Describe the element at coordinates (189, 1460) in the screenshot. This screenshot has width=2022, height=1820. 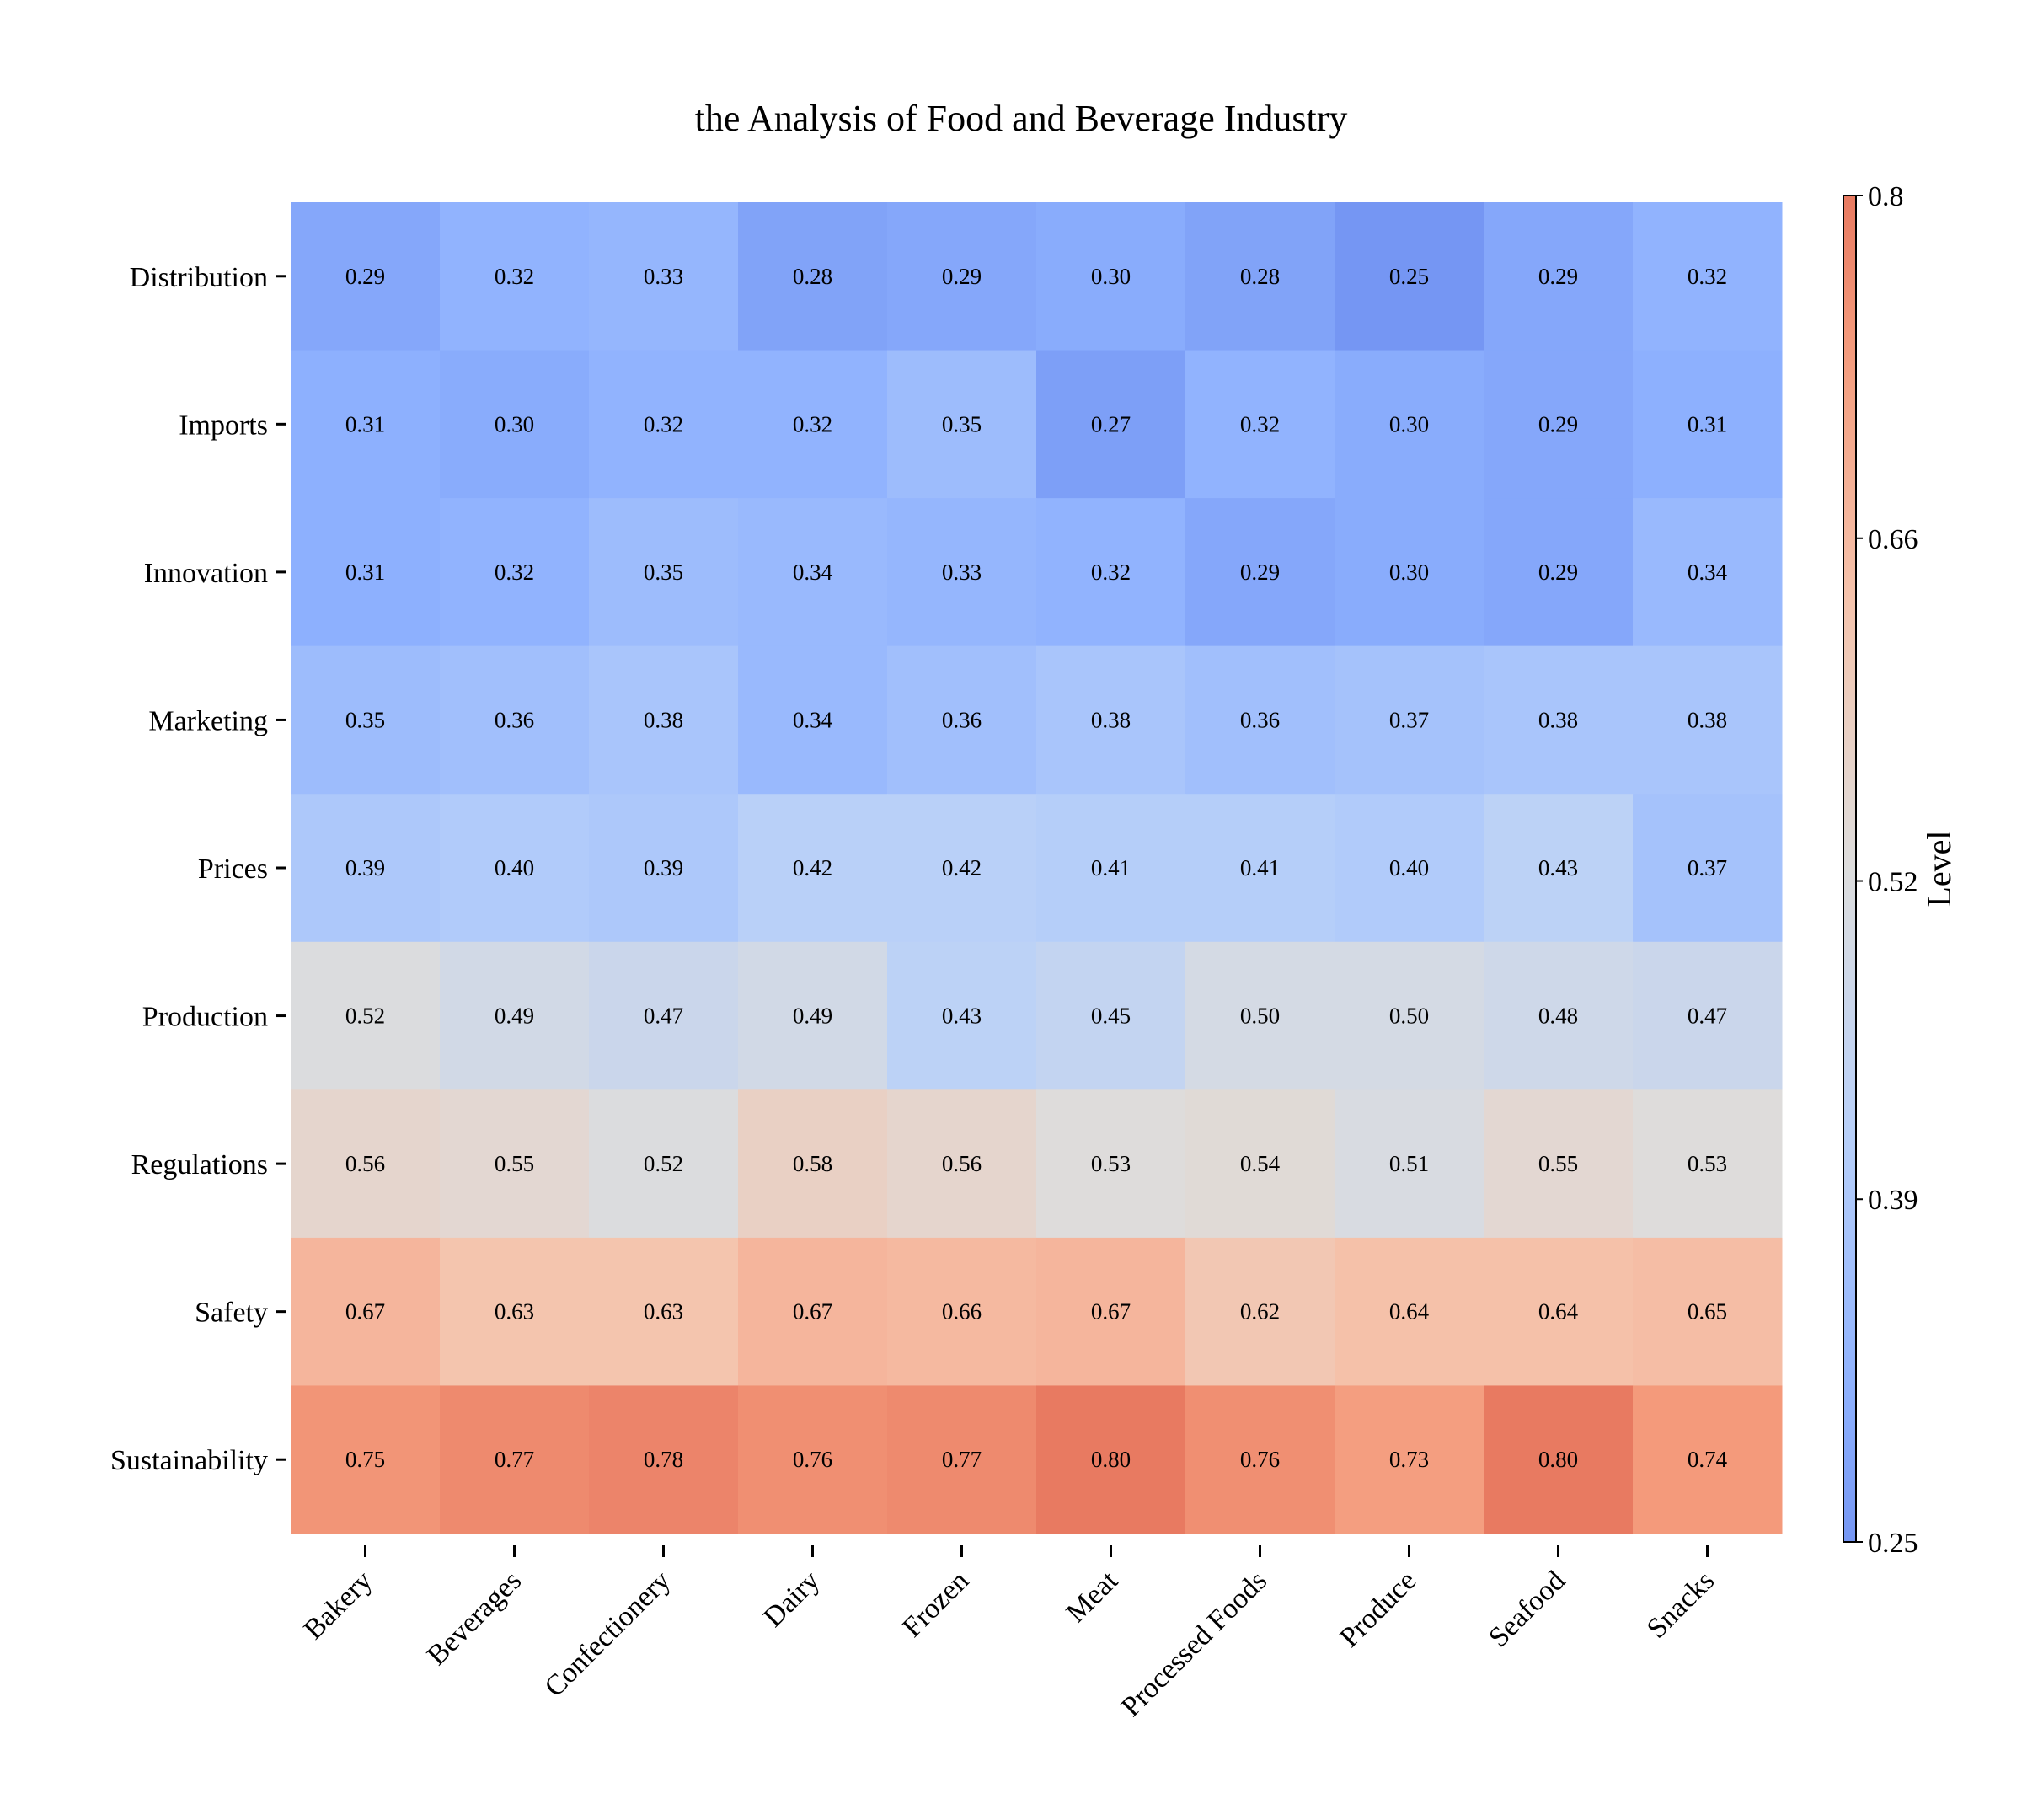
I see `y-tick-label: Sustainability` at that location.